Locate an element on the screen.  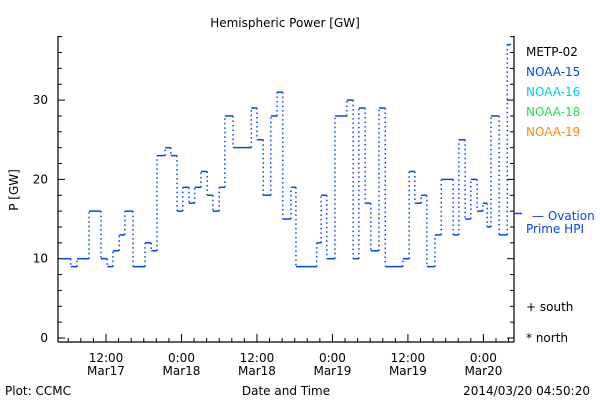
legend-entry: NOAA-18 is located at coordinates (553, 112).